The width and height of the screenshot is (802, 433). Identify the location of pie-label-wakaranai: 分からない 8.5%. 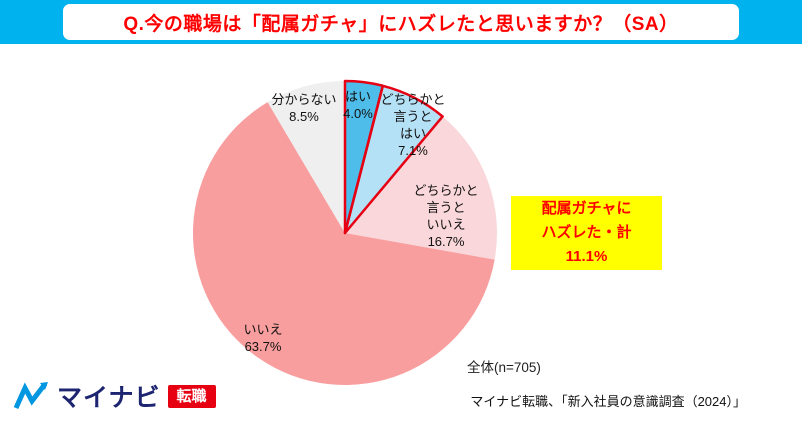
(304, 108).